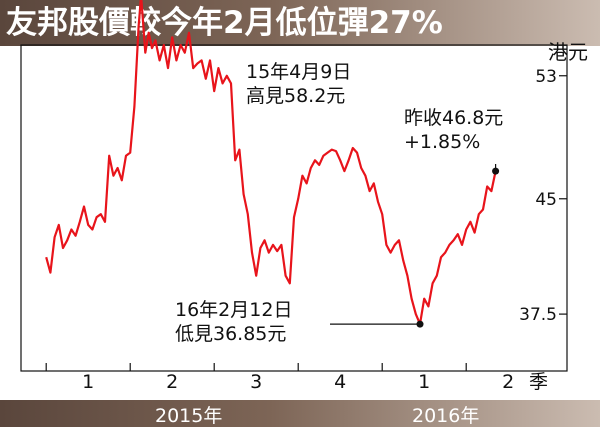 The image size is (600, 428). What do you see at coordinates (233, 322) in the screenshot?
I see `annotation-low: 16年2月12日 低見36.85元` at bounding box center [233, 322].